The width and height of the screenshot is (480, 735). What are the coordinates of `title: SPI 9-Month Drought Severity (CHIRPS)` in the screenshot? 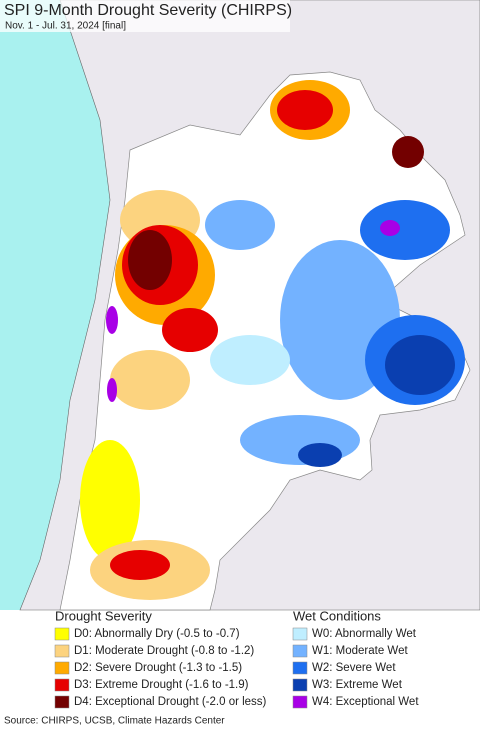 It's located at (148, 10).